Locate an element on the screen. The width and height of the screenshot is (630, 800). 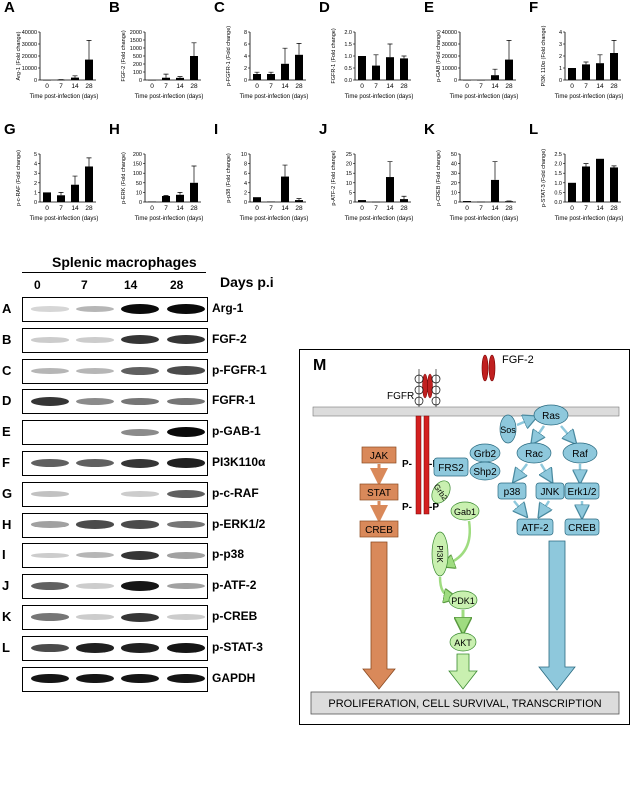
blot-protein-label: p-ERK1/2 is located at coordinates (239, 523).